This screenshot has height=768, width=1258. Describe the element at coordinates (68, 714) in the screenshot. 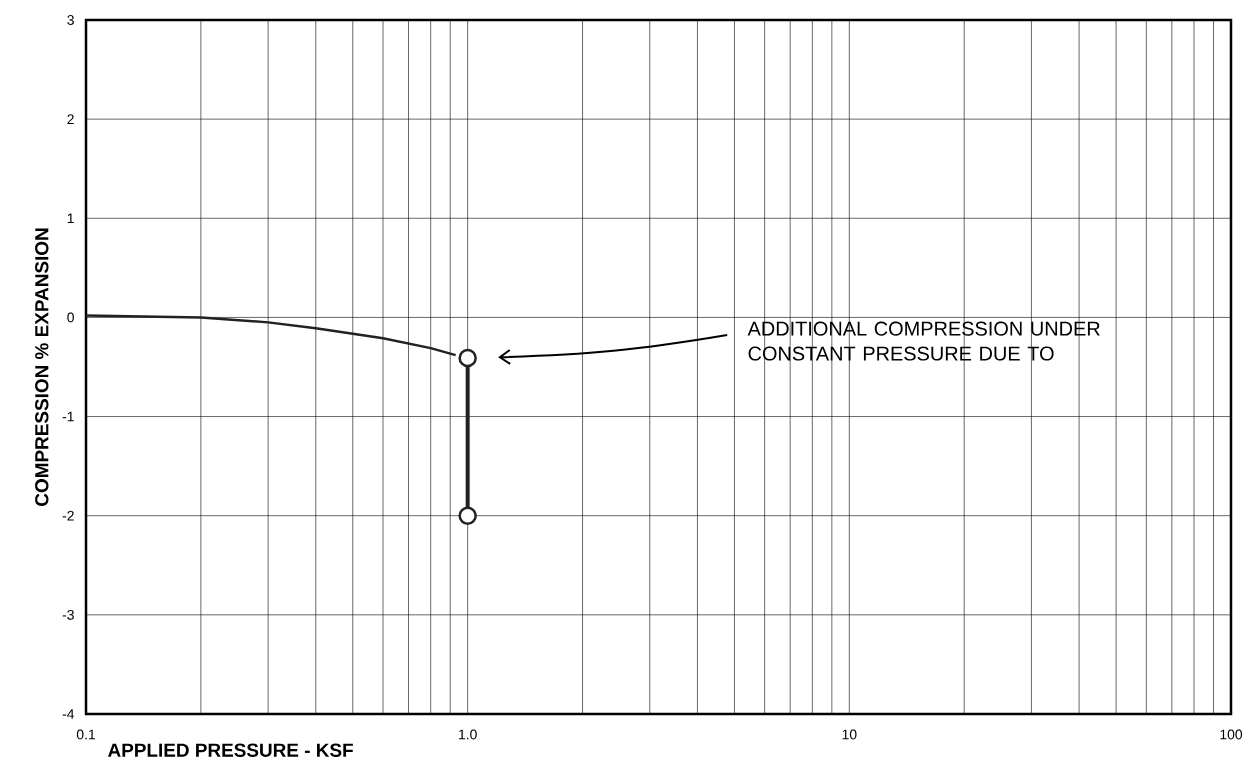

I see `y-tick-label: -4` at that location.